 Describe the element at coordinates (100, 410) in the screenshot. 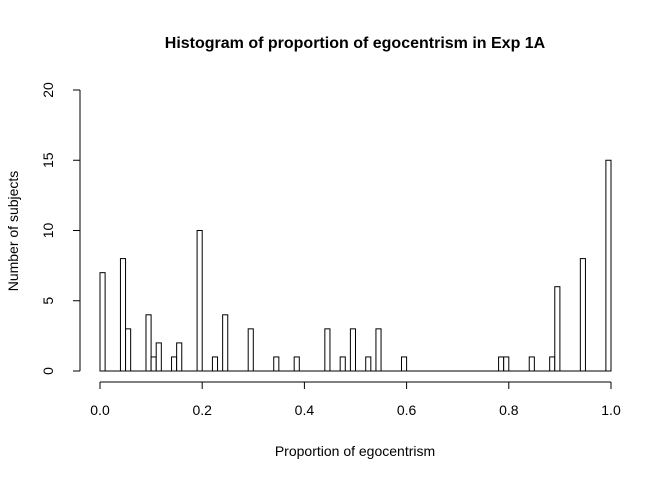

I see `x-tick-label-0: 0.0` at that location.